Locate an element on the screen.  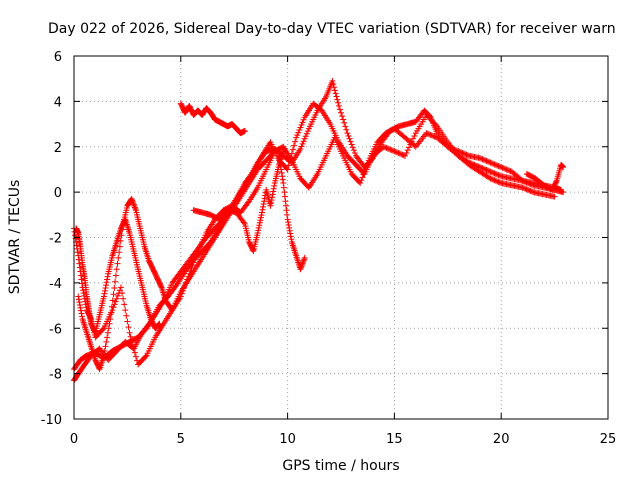
y-tick-label: -6 is located at coordinates (55, 329).